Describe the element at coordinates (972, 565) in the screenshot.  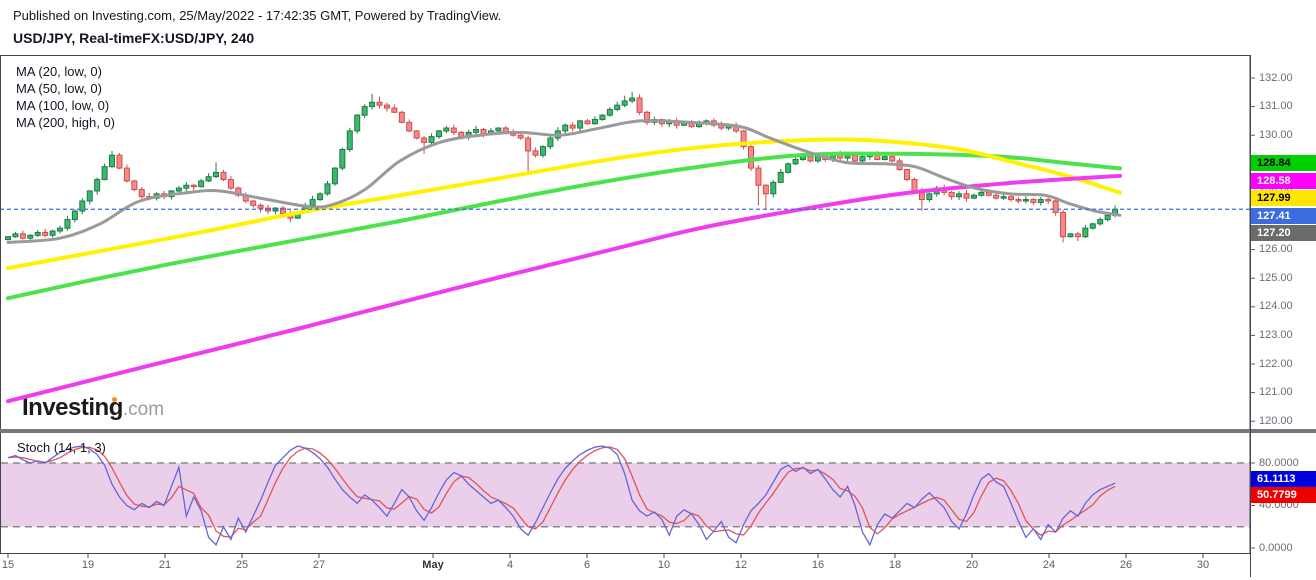
I see `time-axis-label: 20` at that location.